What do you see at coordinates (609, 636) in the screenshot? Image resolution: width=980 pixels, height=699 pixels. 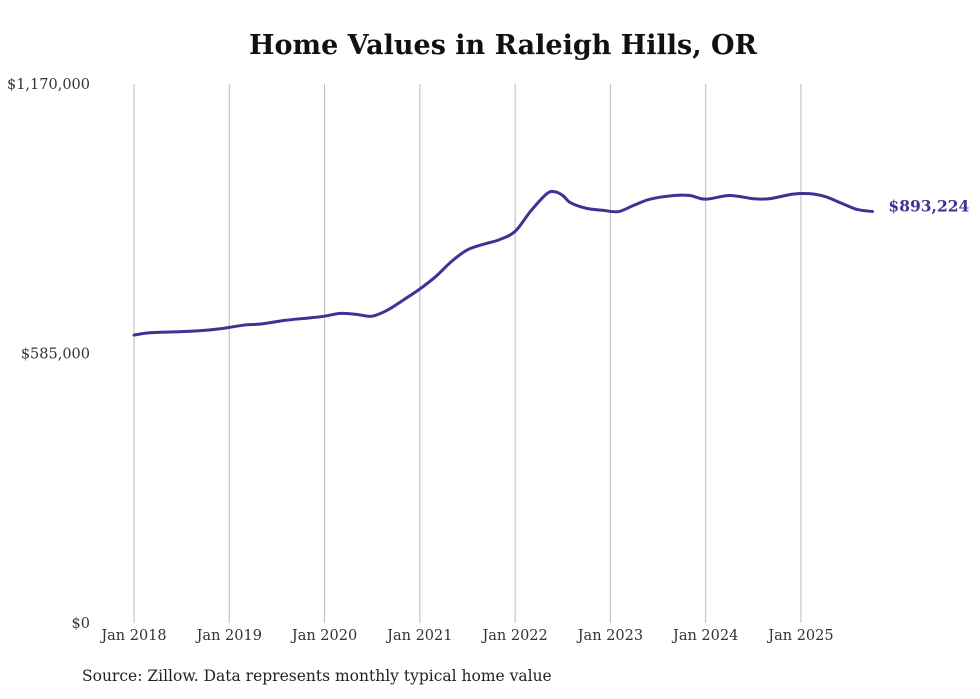 I see `x-tick-label: Jan 2023` at bounding box center [609, 636].